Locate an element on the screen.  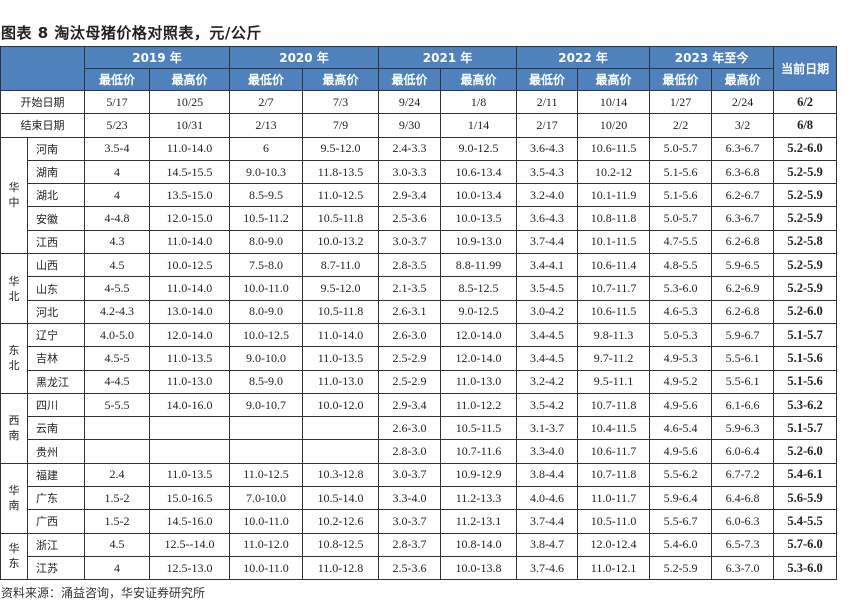
date-cell: 1/8 is located at coordinates (479, 102).